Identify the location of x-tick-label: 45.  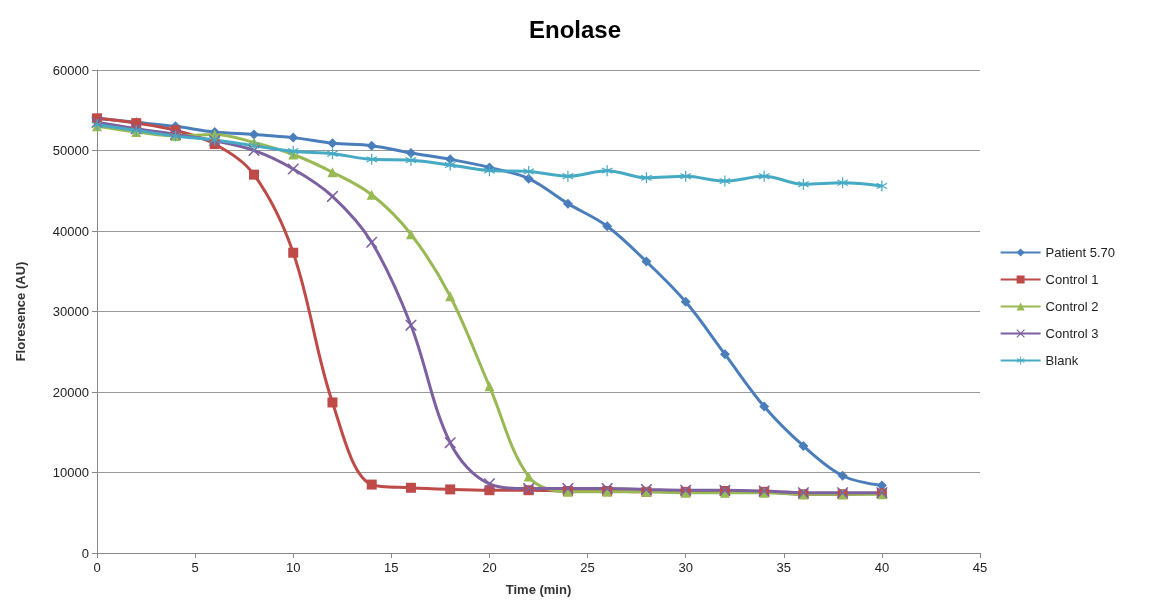
(980, 567).